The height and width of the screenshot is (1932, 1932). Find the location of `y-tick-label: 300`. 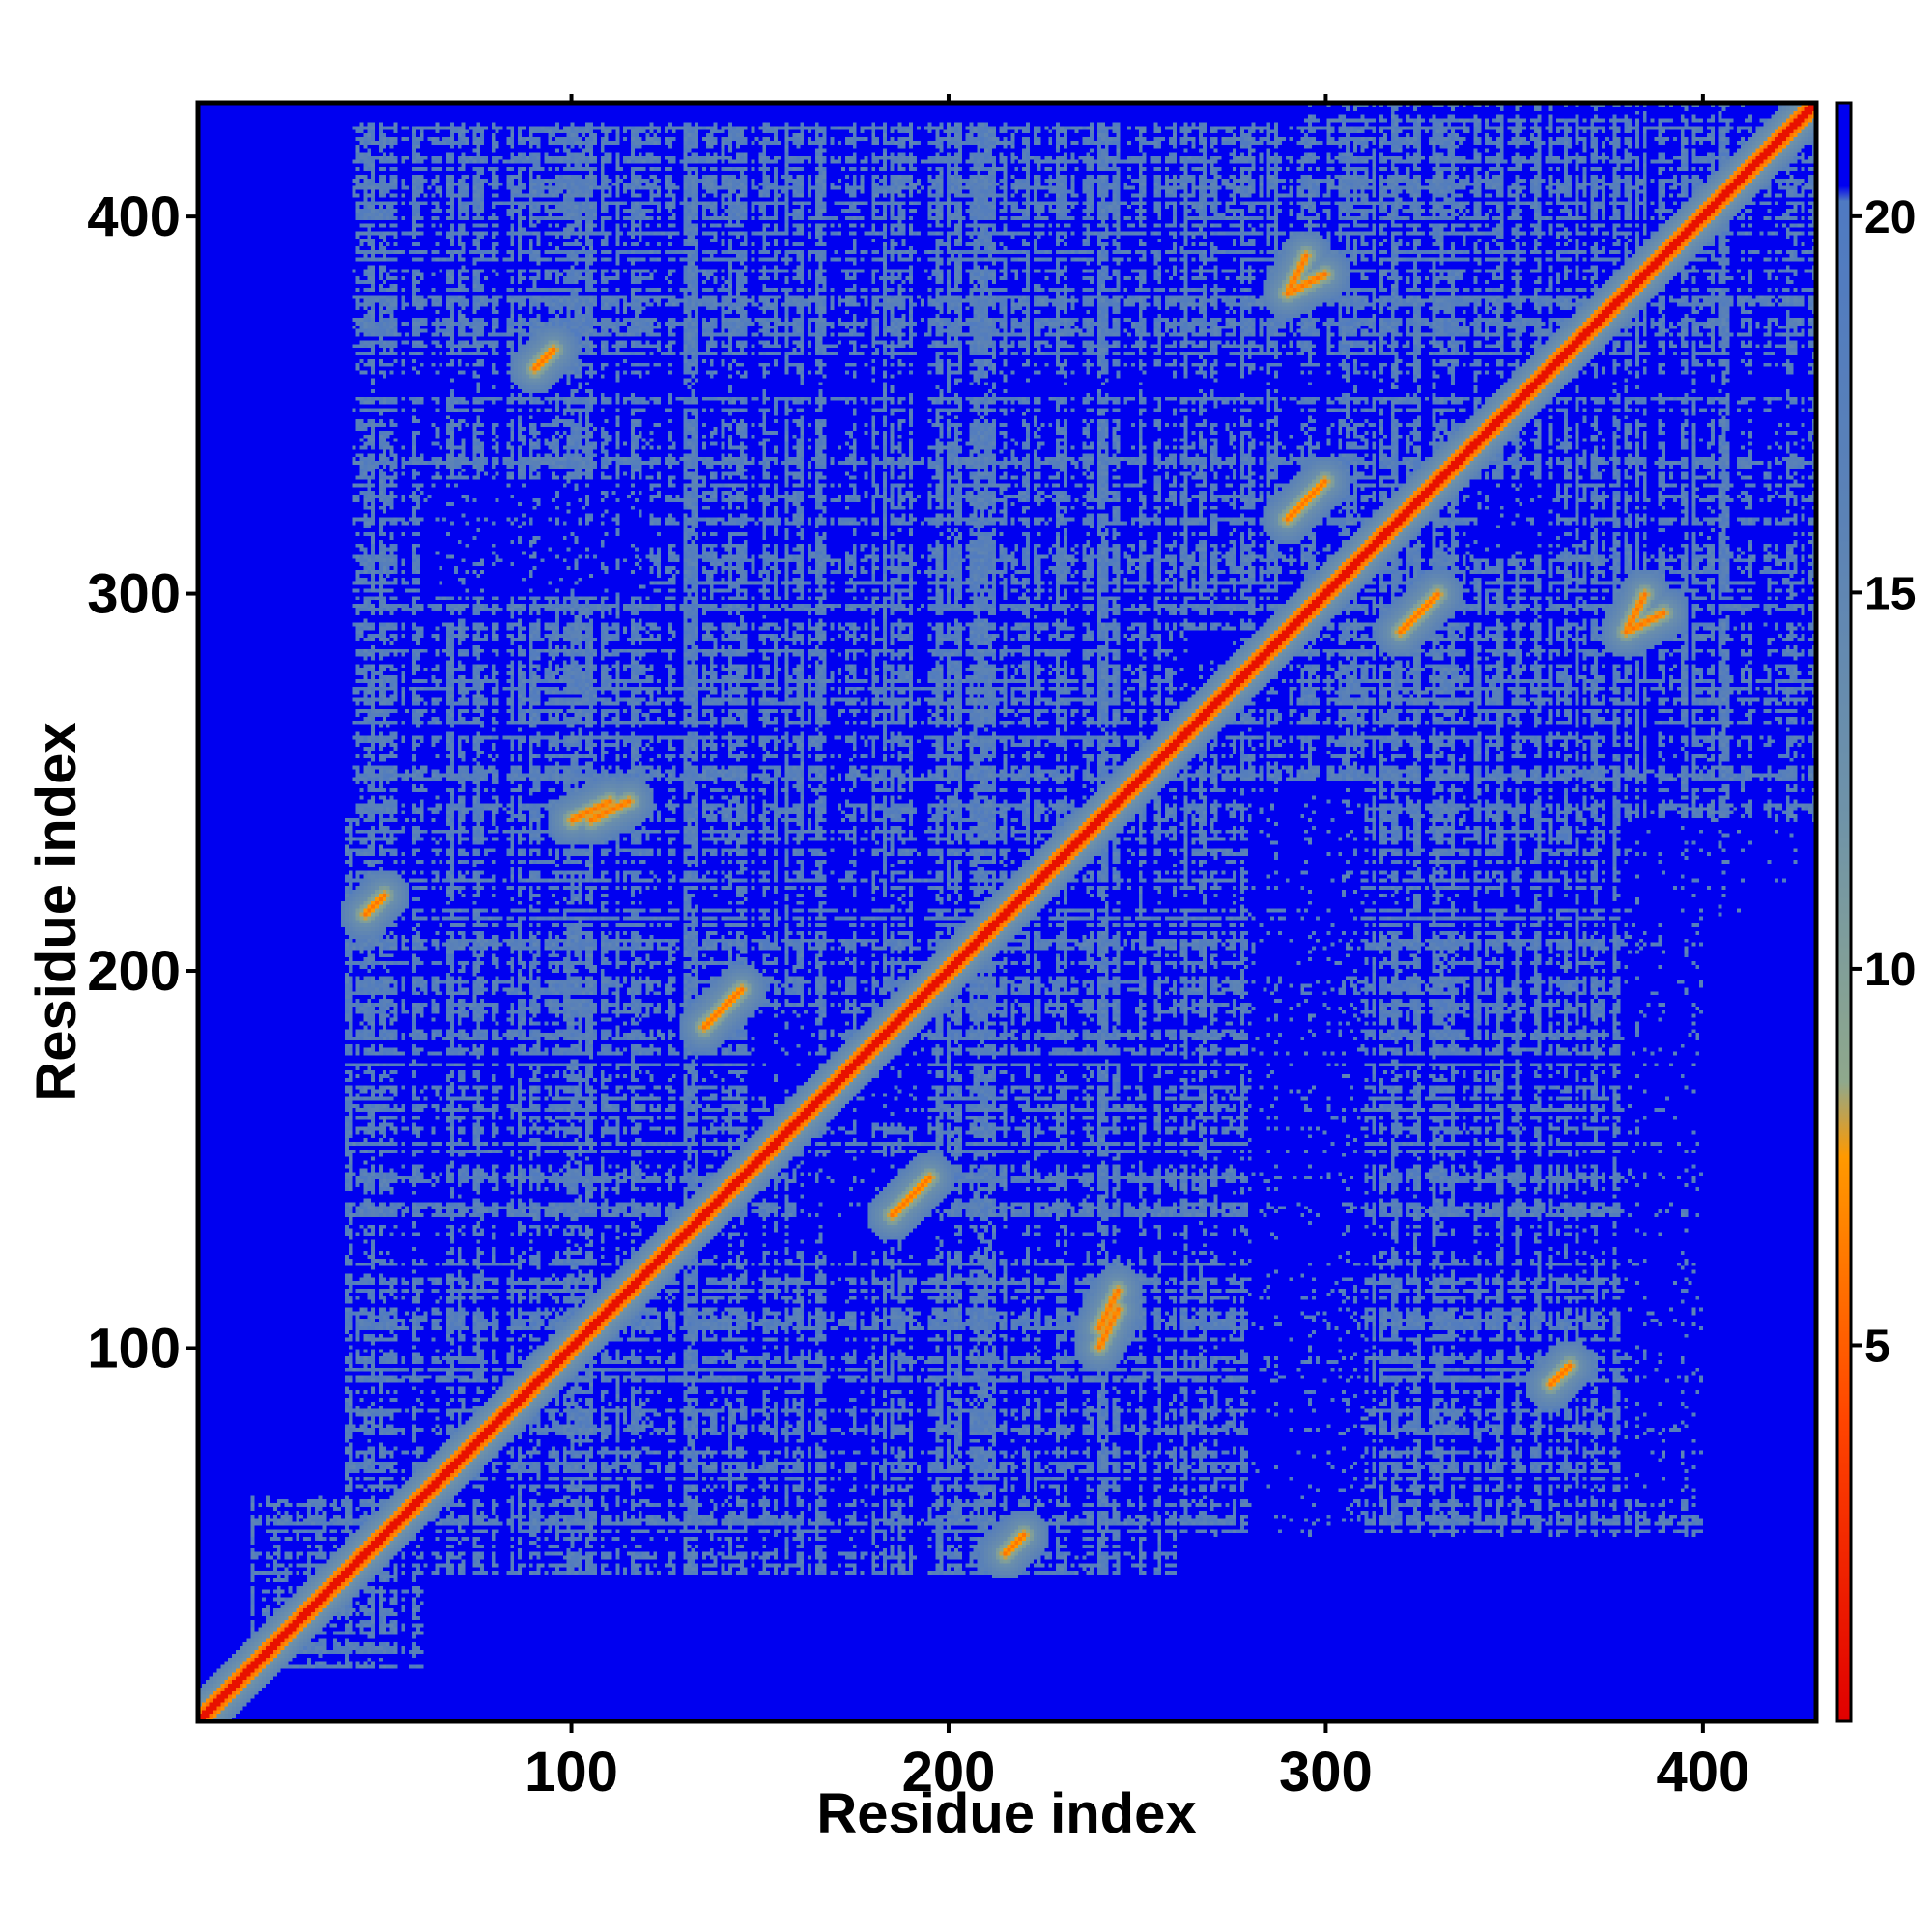

y-tick-label: 300 is located at coordinates (134, 594).